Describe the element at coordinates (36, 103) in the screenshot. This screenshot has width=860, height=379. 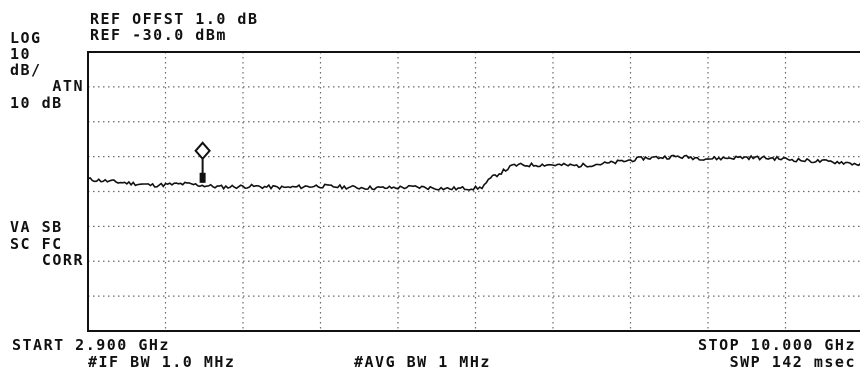
I see `atten-value-label: 10 dB` at that location.